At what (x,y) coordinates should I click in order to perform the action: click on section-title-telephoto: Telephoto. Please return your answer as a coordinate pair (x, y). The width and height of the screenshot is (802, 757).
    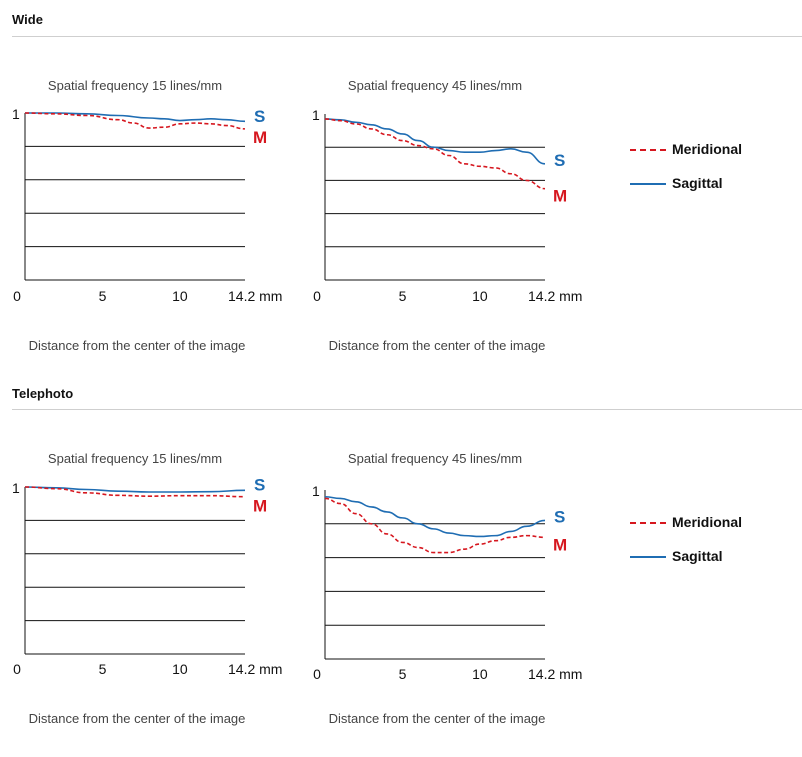
    Looking at the image, I should click on (43, 393).